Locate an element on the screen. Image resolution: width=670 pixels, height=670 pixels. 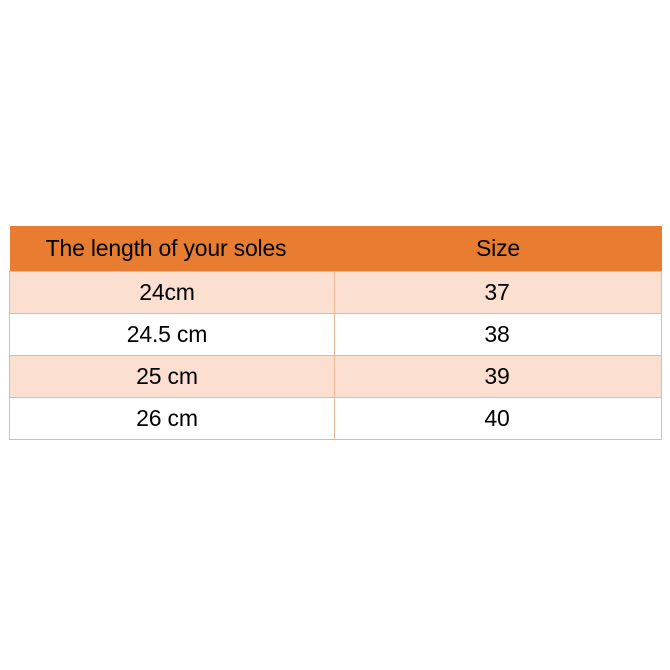
table-header: The length of your soles Size is located at coordinates (335, 249).